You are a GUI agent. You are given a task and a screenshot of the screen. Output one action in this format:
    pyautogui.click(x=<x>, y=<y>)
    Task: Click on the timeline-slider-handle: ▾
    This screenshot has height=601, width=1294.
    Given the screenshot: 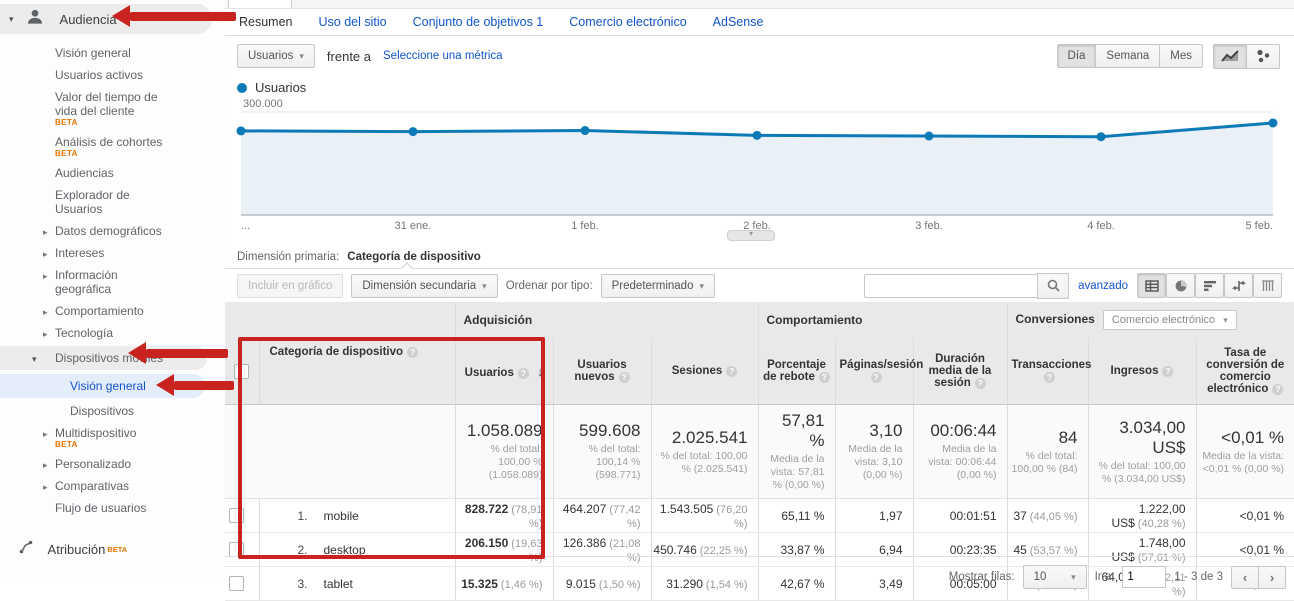 What is the action you would take?
    pyautogui.click(x=751, y=235)
    